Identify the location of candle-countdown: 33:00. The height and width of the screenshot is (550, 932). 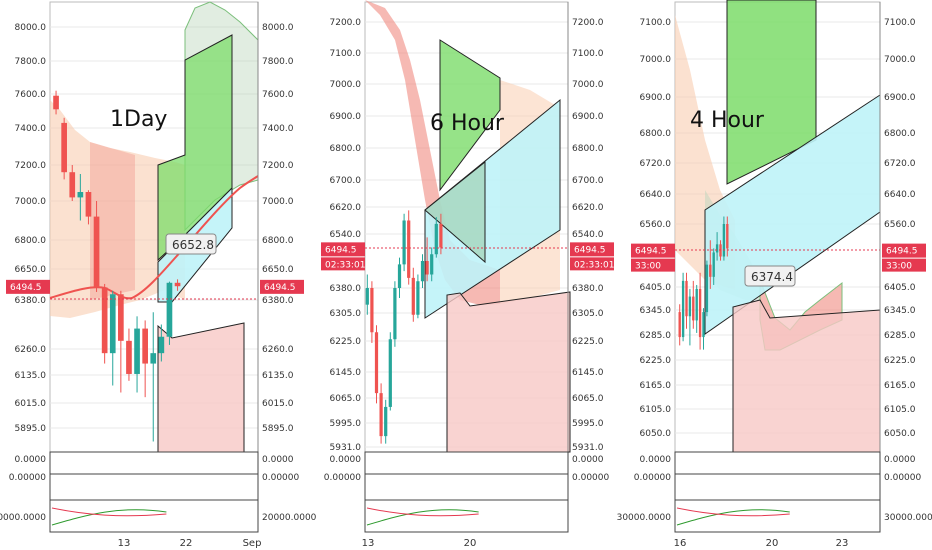
(904, 265).